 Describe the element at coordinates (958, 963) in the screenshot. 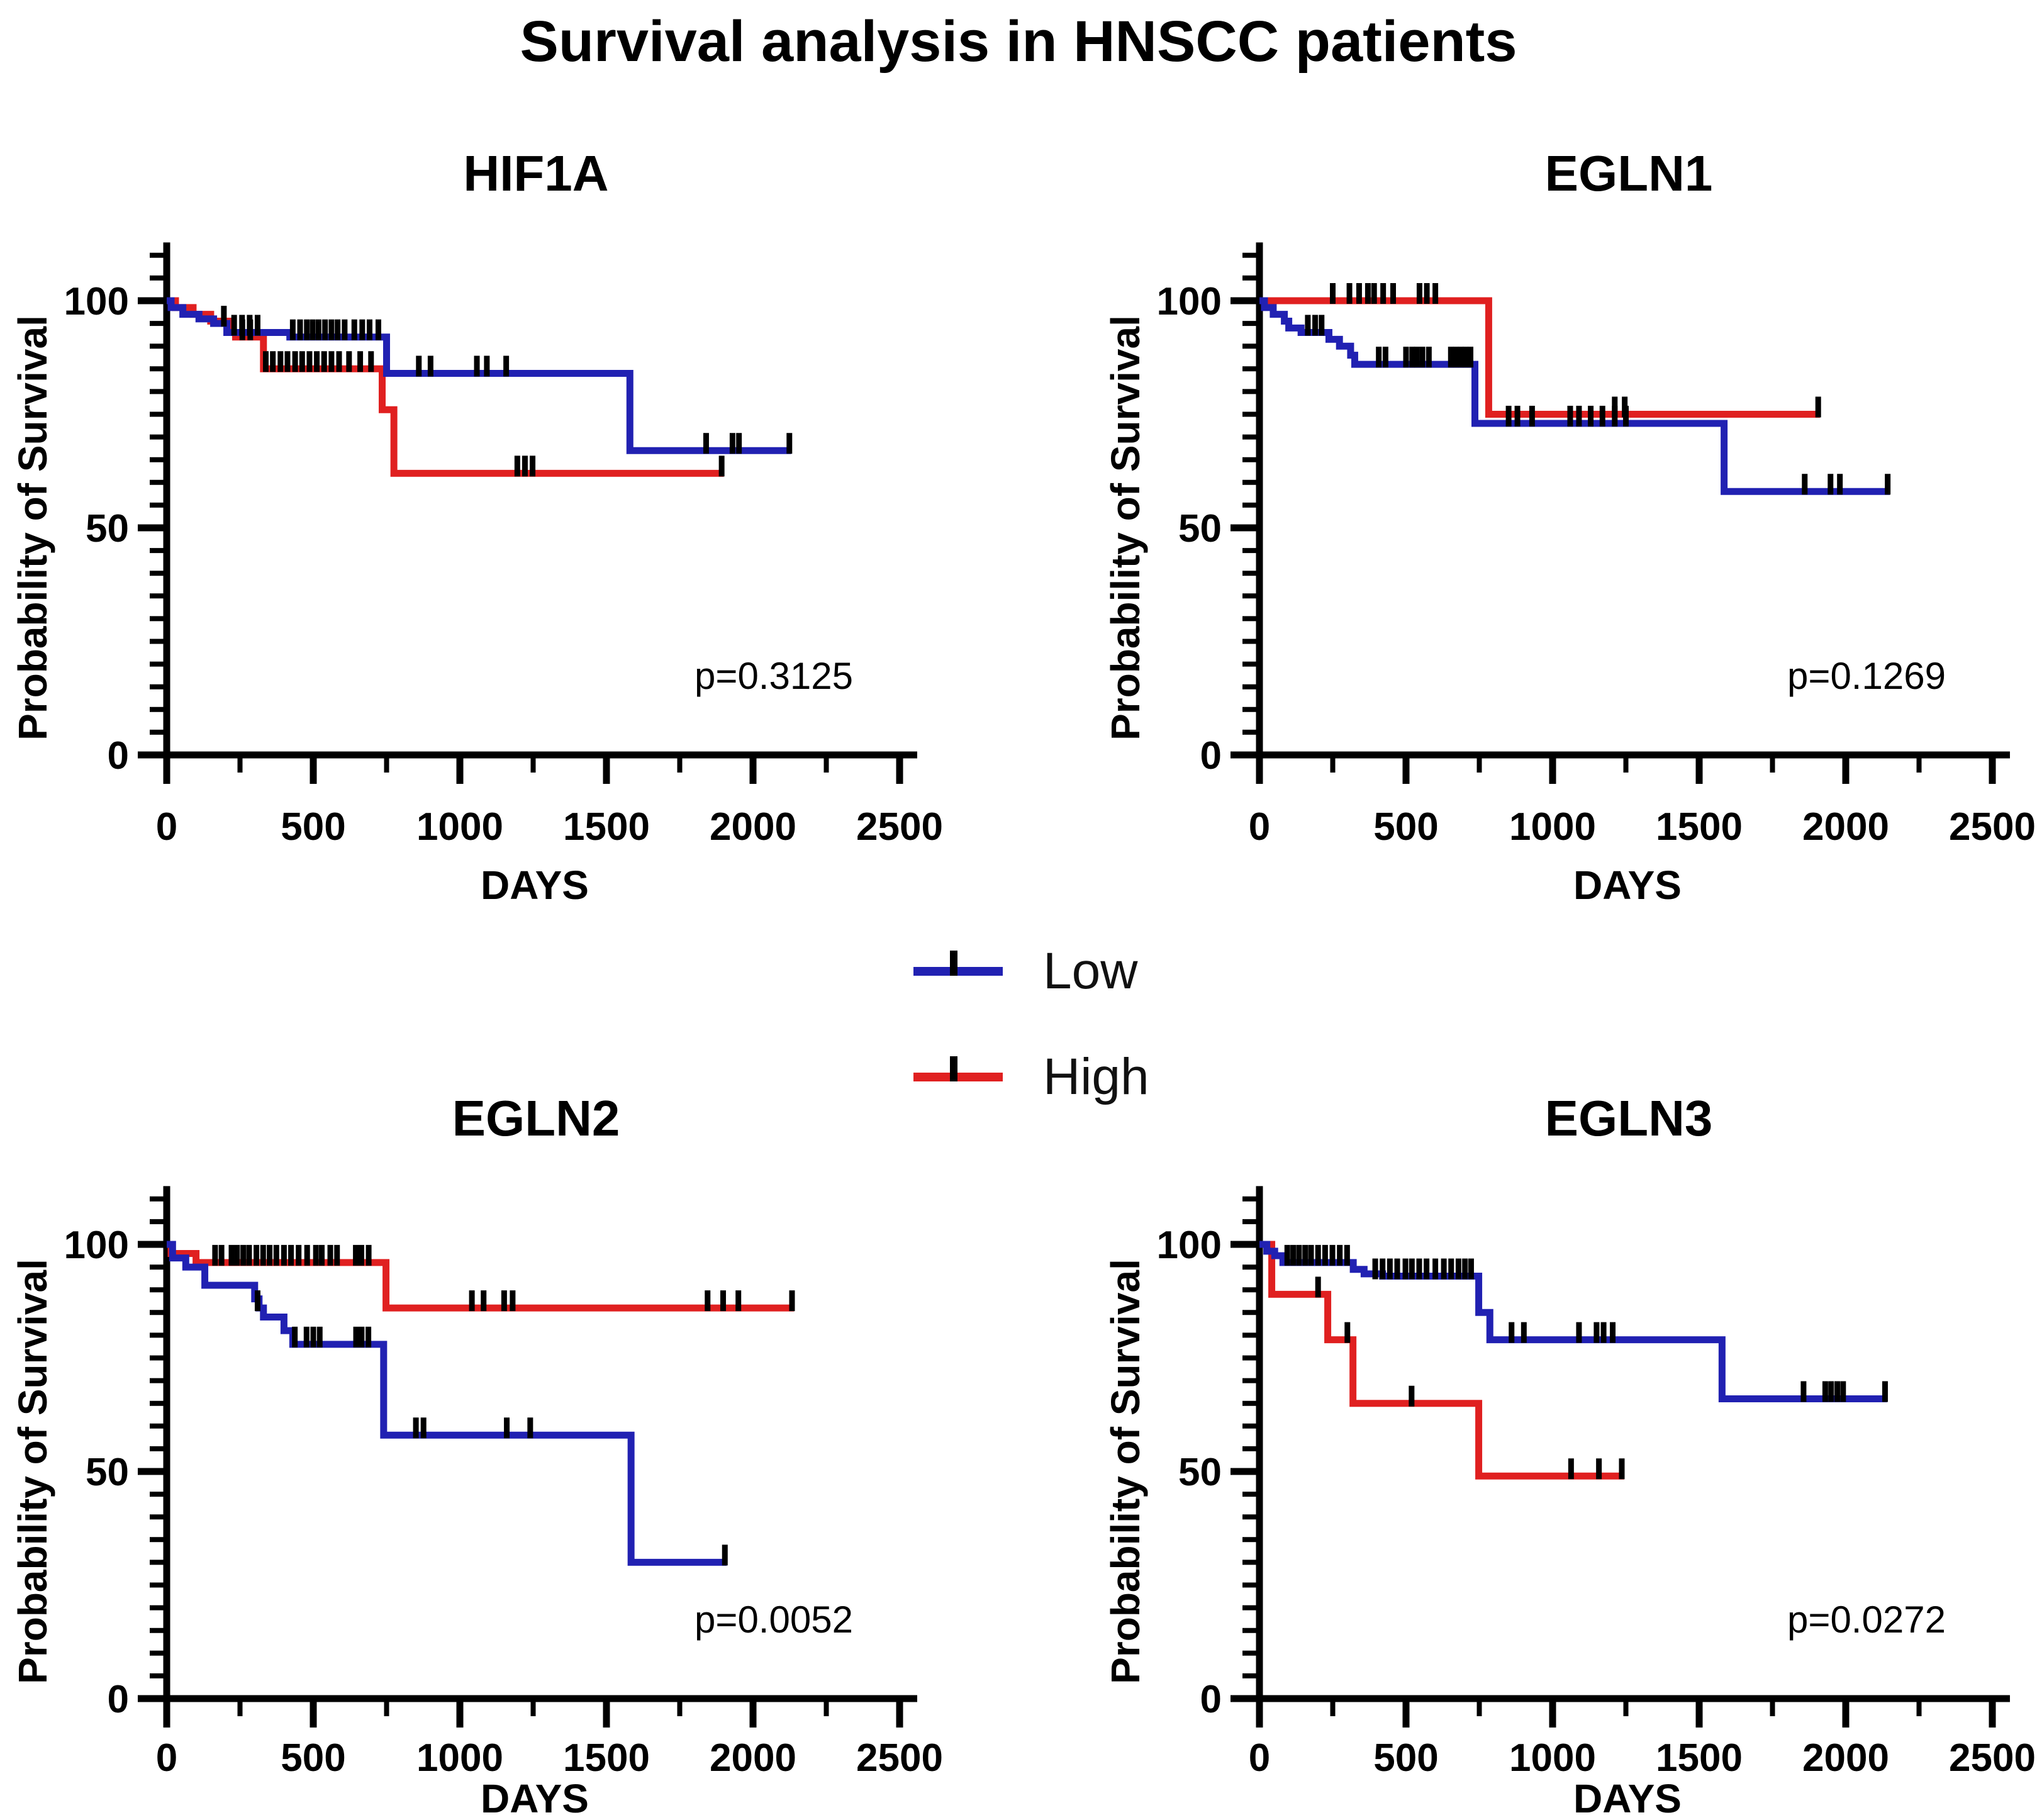

I see `legend-low-line-swatch` at that location.